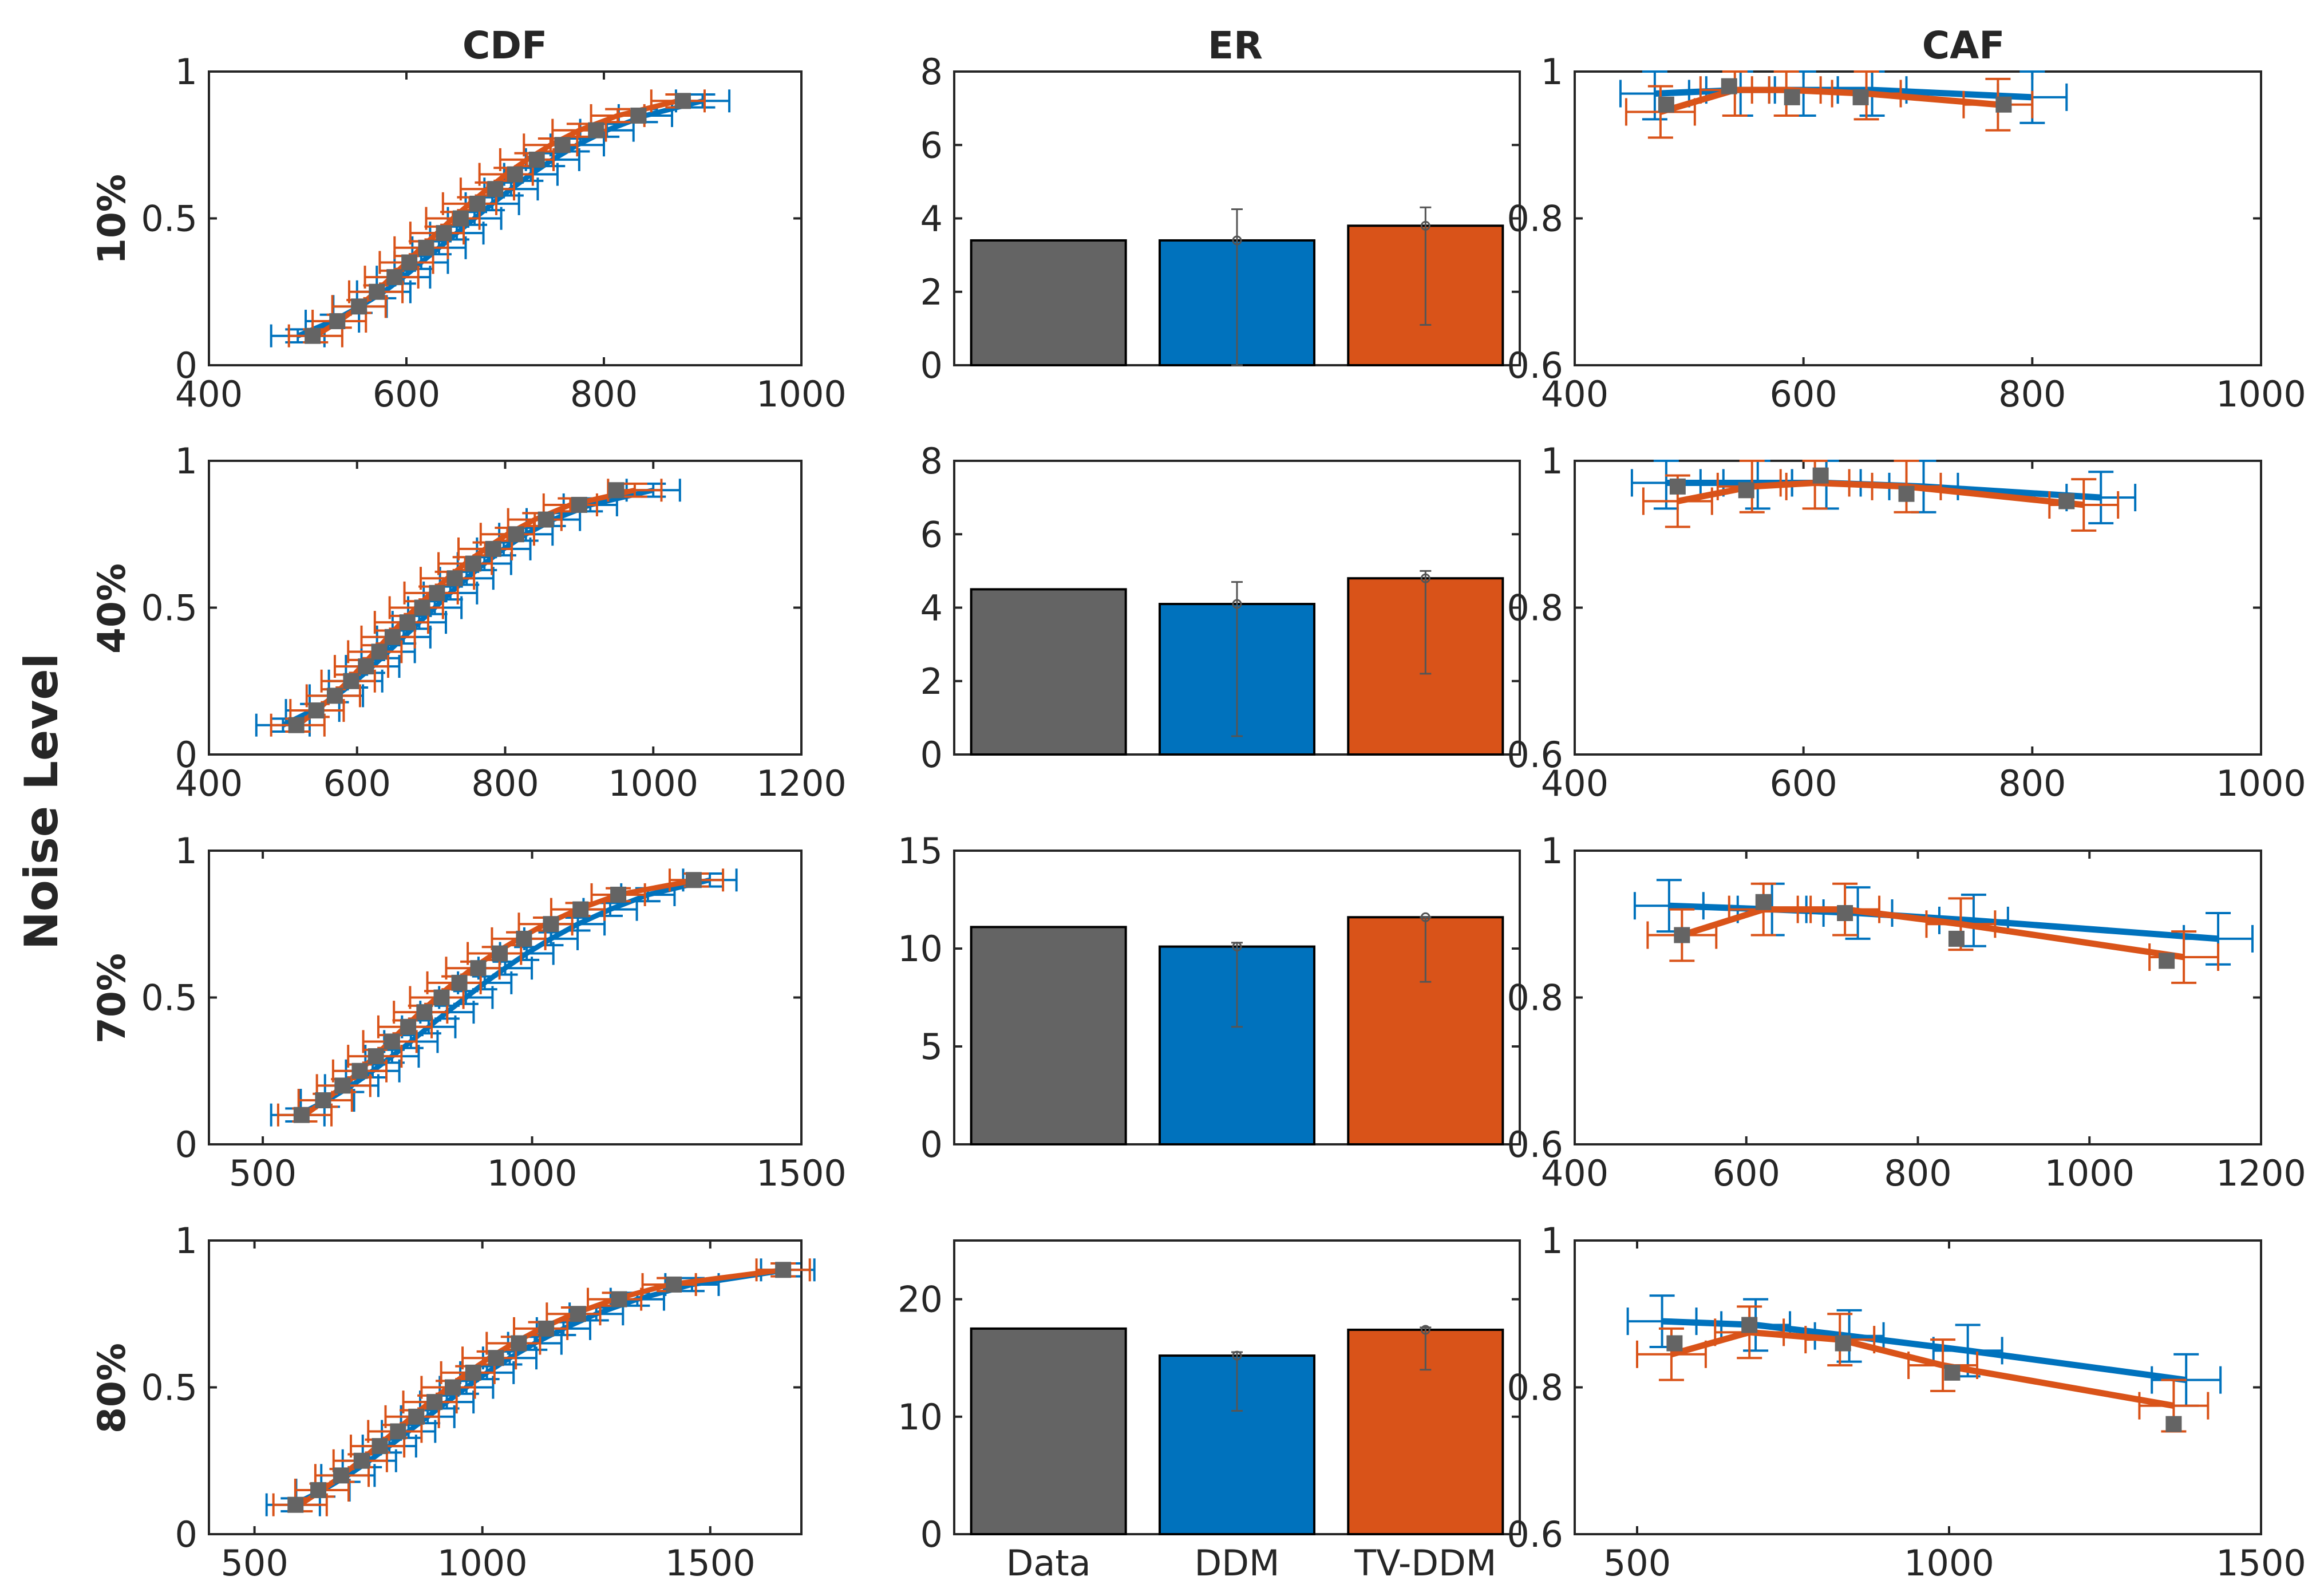  I want to click on x-category-label: DDM, so click(1237, 1563).